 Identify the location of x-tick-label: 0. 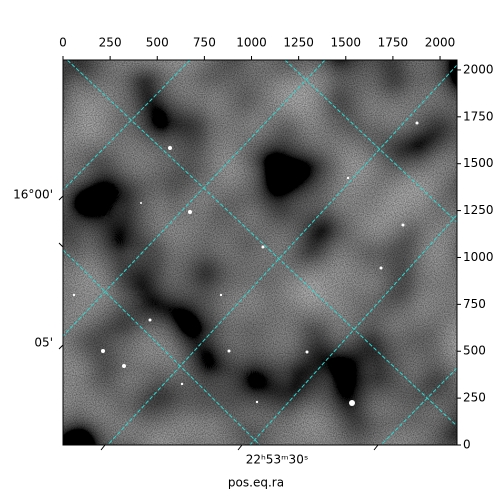
(63, 43).